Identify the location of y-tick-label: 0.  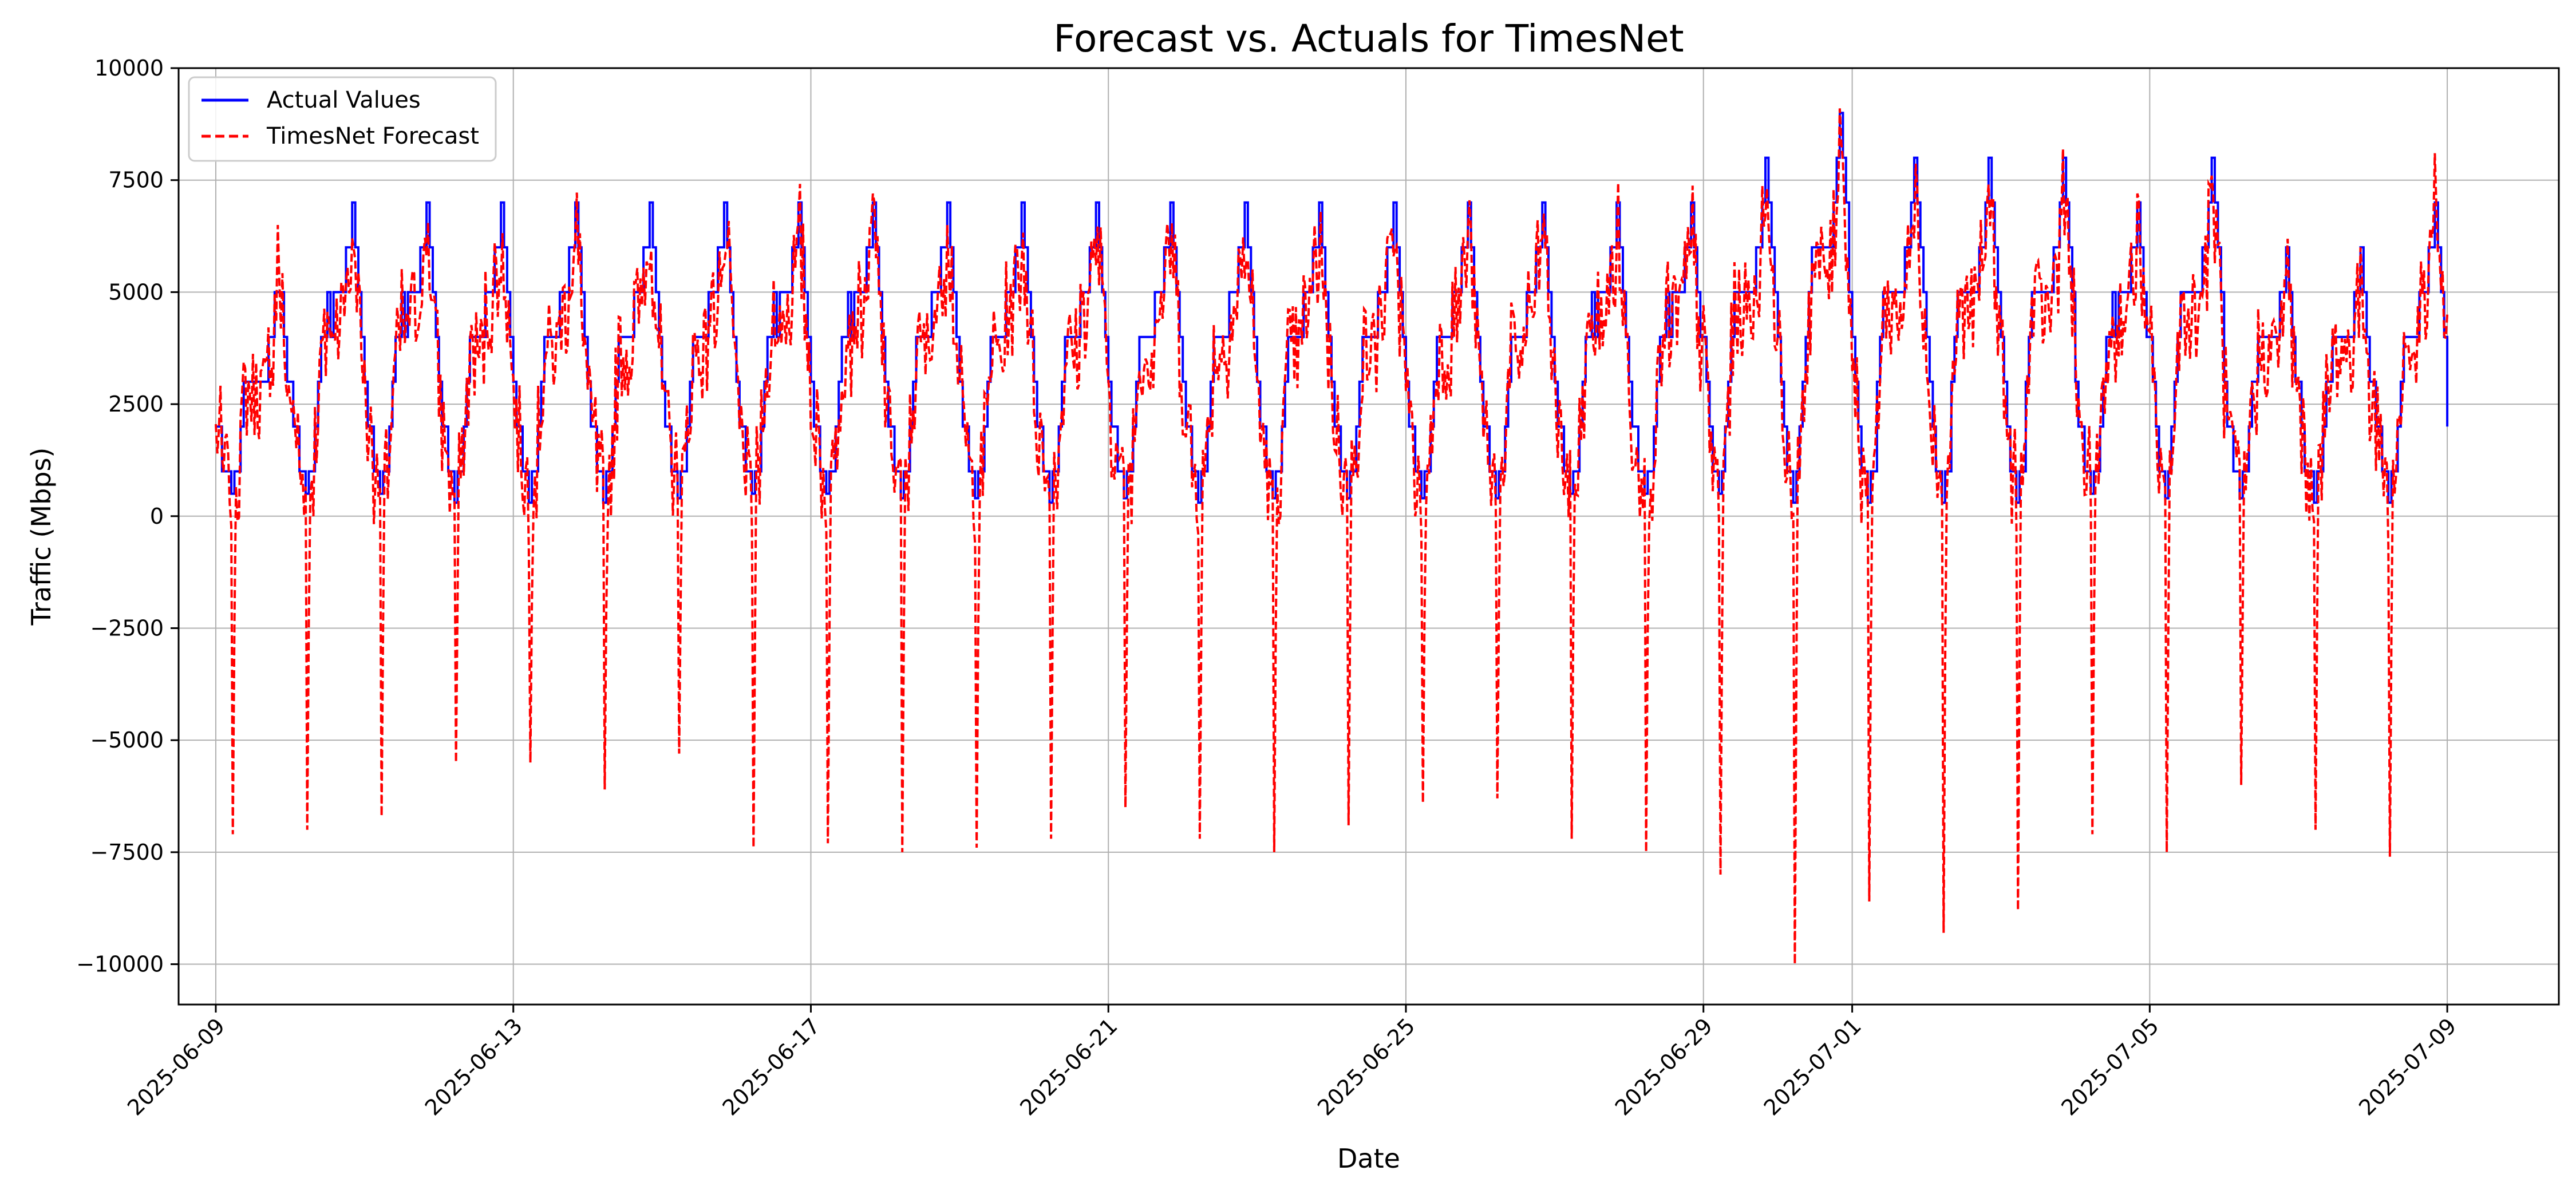
(157, 516).